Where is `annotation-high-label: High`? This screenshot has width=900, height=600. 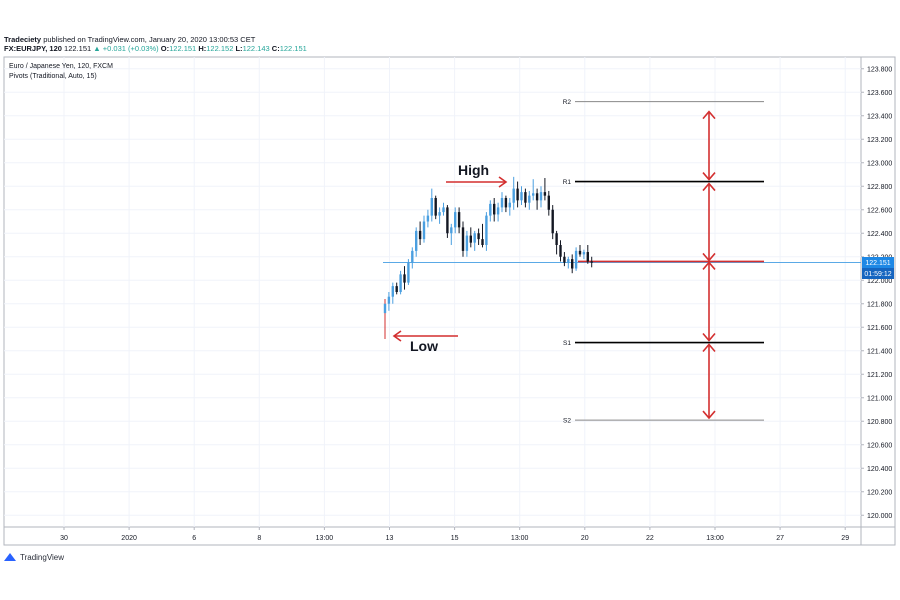
annotation-high-label: High is located at coordinates (473, 170).